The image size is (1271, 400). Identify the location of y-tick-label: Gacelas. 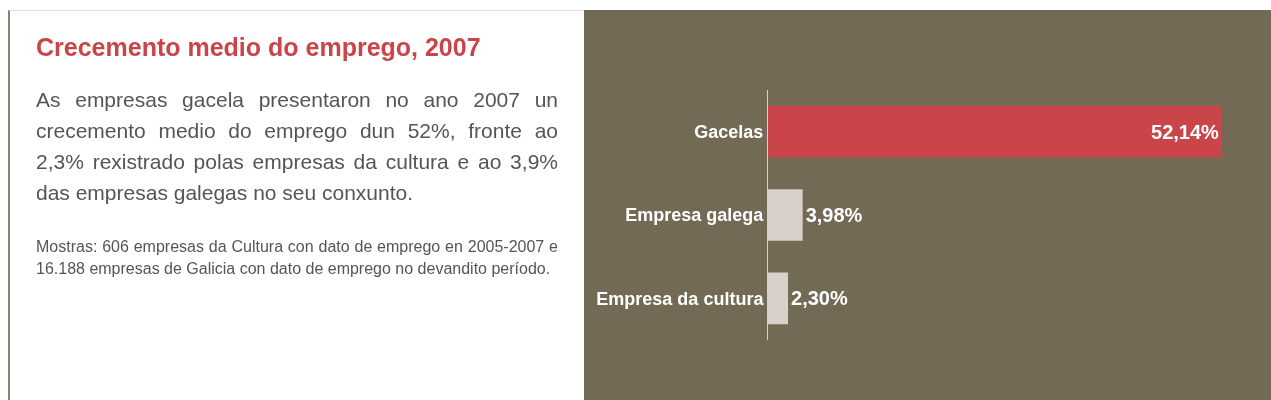
(729, 131).